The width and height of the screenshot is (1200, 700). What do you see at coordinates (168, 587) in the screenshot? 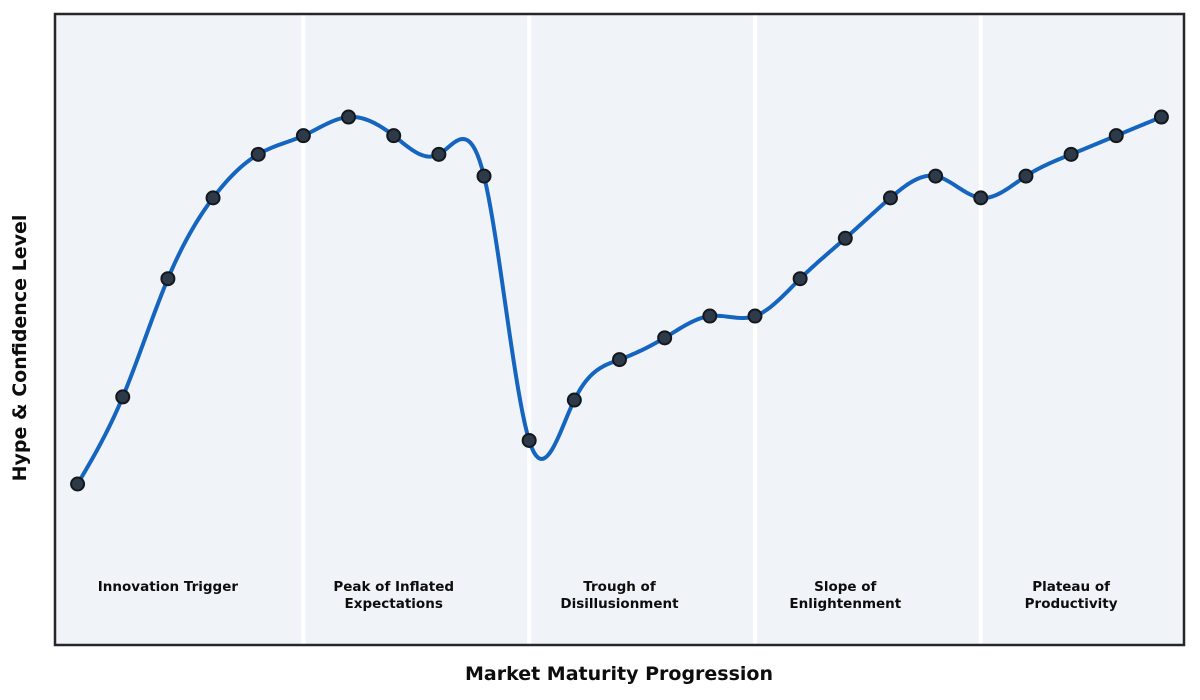
I see `phase-label-1: Innovation Trigger` at bounding box center [168, 587].